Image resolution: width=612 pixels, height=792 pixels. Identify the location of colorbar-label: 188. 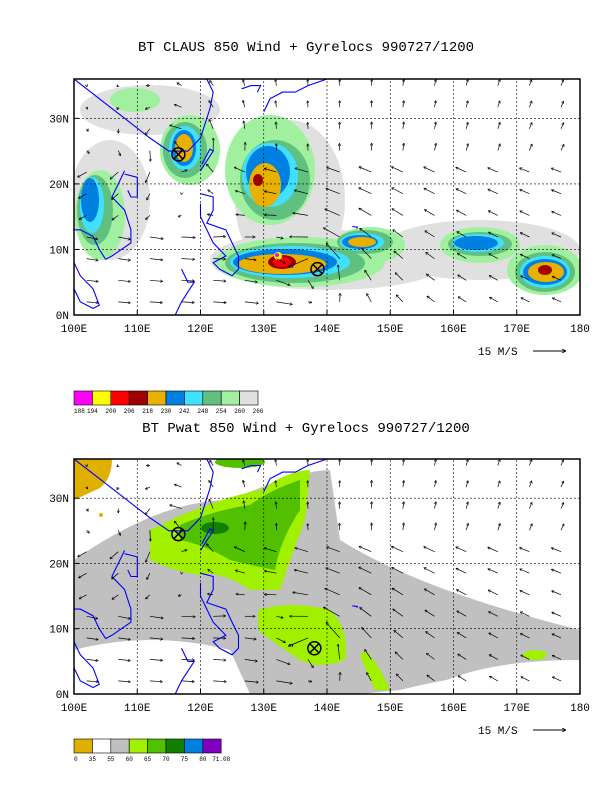
(79, 411).